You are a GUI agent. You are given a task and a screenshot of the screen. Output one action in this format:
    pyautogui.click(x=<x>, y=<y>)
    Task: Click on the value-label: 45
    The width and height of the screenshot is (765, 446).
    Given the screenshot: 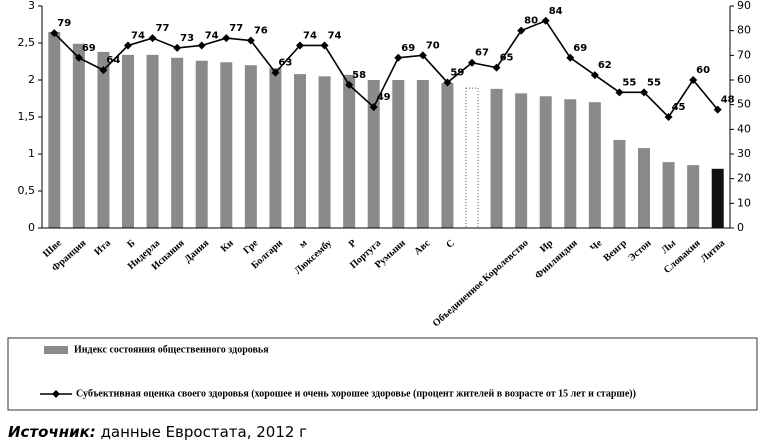 What is the action you would take?
    pyautogui.click(x=679, y=107)
    